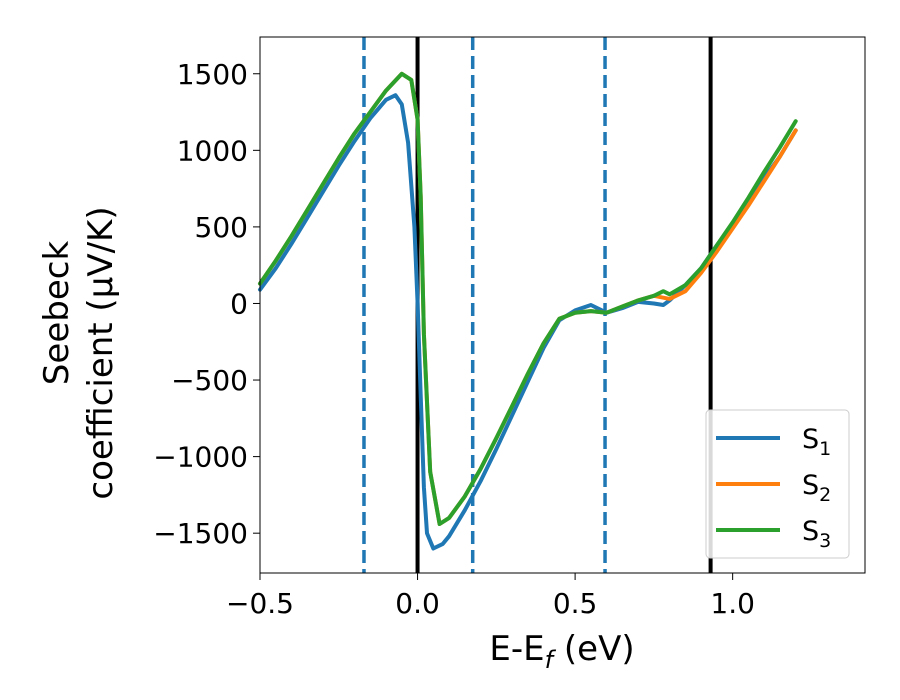  Describe the element at coordinates (200, 457) in the screenshot. I see `y-tick-label: −1000` at that location.